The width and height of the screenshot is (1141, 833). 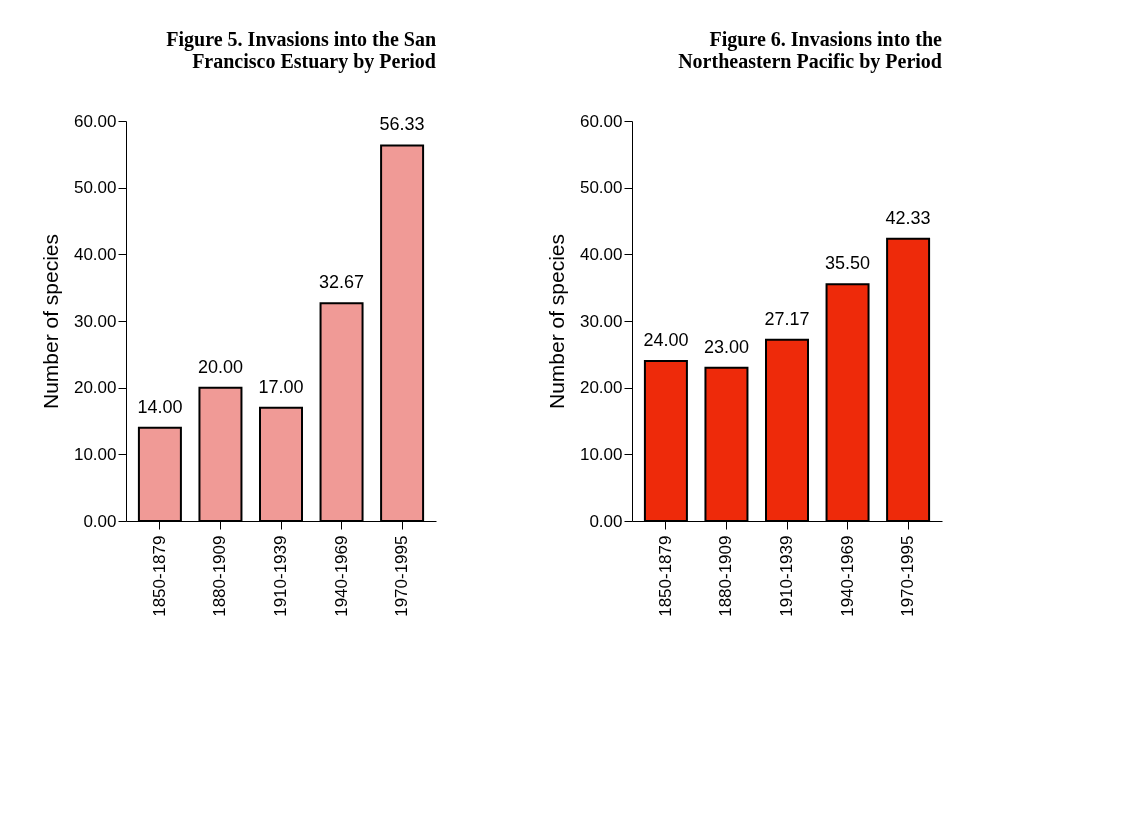 What do you see at coordinates (908, 217) in the screenshot?
I see `data-label: 42.33` at bounding box center [908, 217].